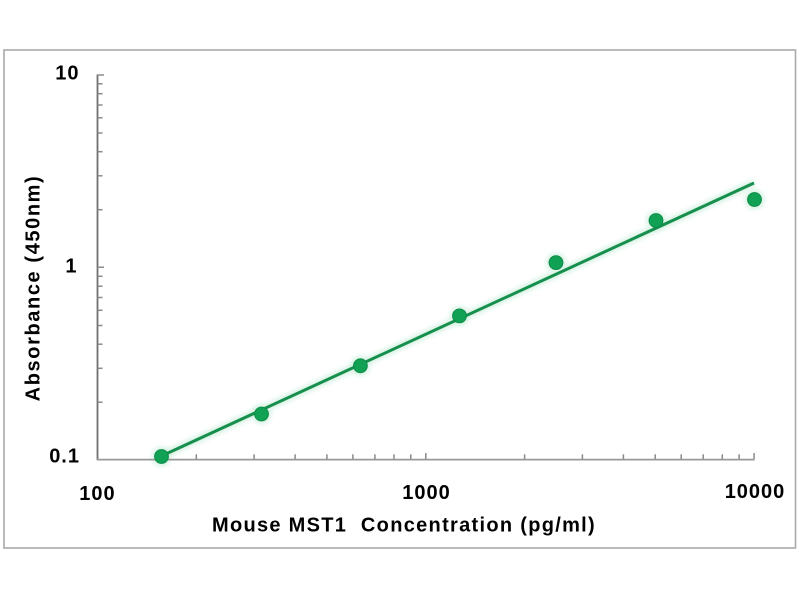 This screenshot has height=600, width=800. I want to click on svg-text: 100, so click(97, 494).